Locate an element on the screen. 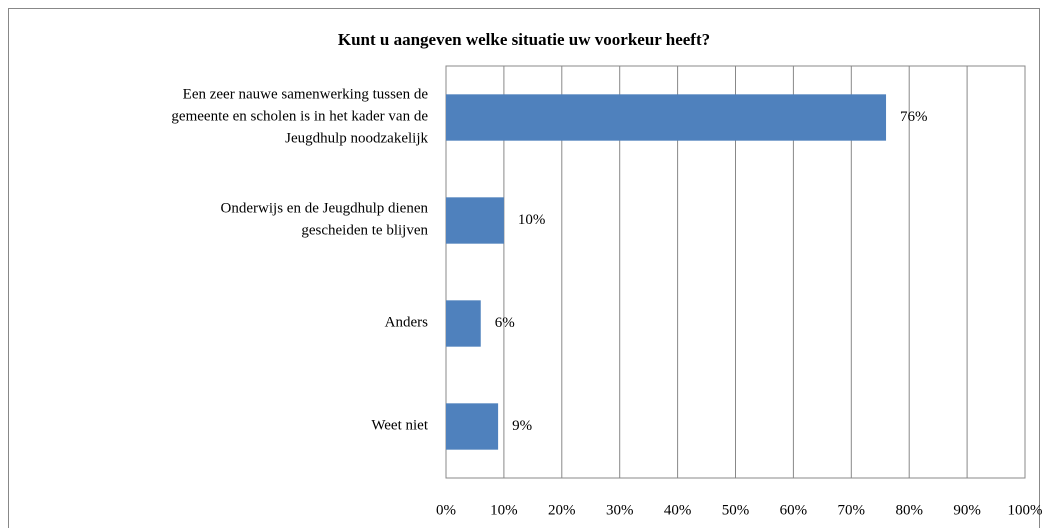 The image size is (1048, 528). y-tick-label: Anders is located at coordinates (406, 323).